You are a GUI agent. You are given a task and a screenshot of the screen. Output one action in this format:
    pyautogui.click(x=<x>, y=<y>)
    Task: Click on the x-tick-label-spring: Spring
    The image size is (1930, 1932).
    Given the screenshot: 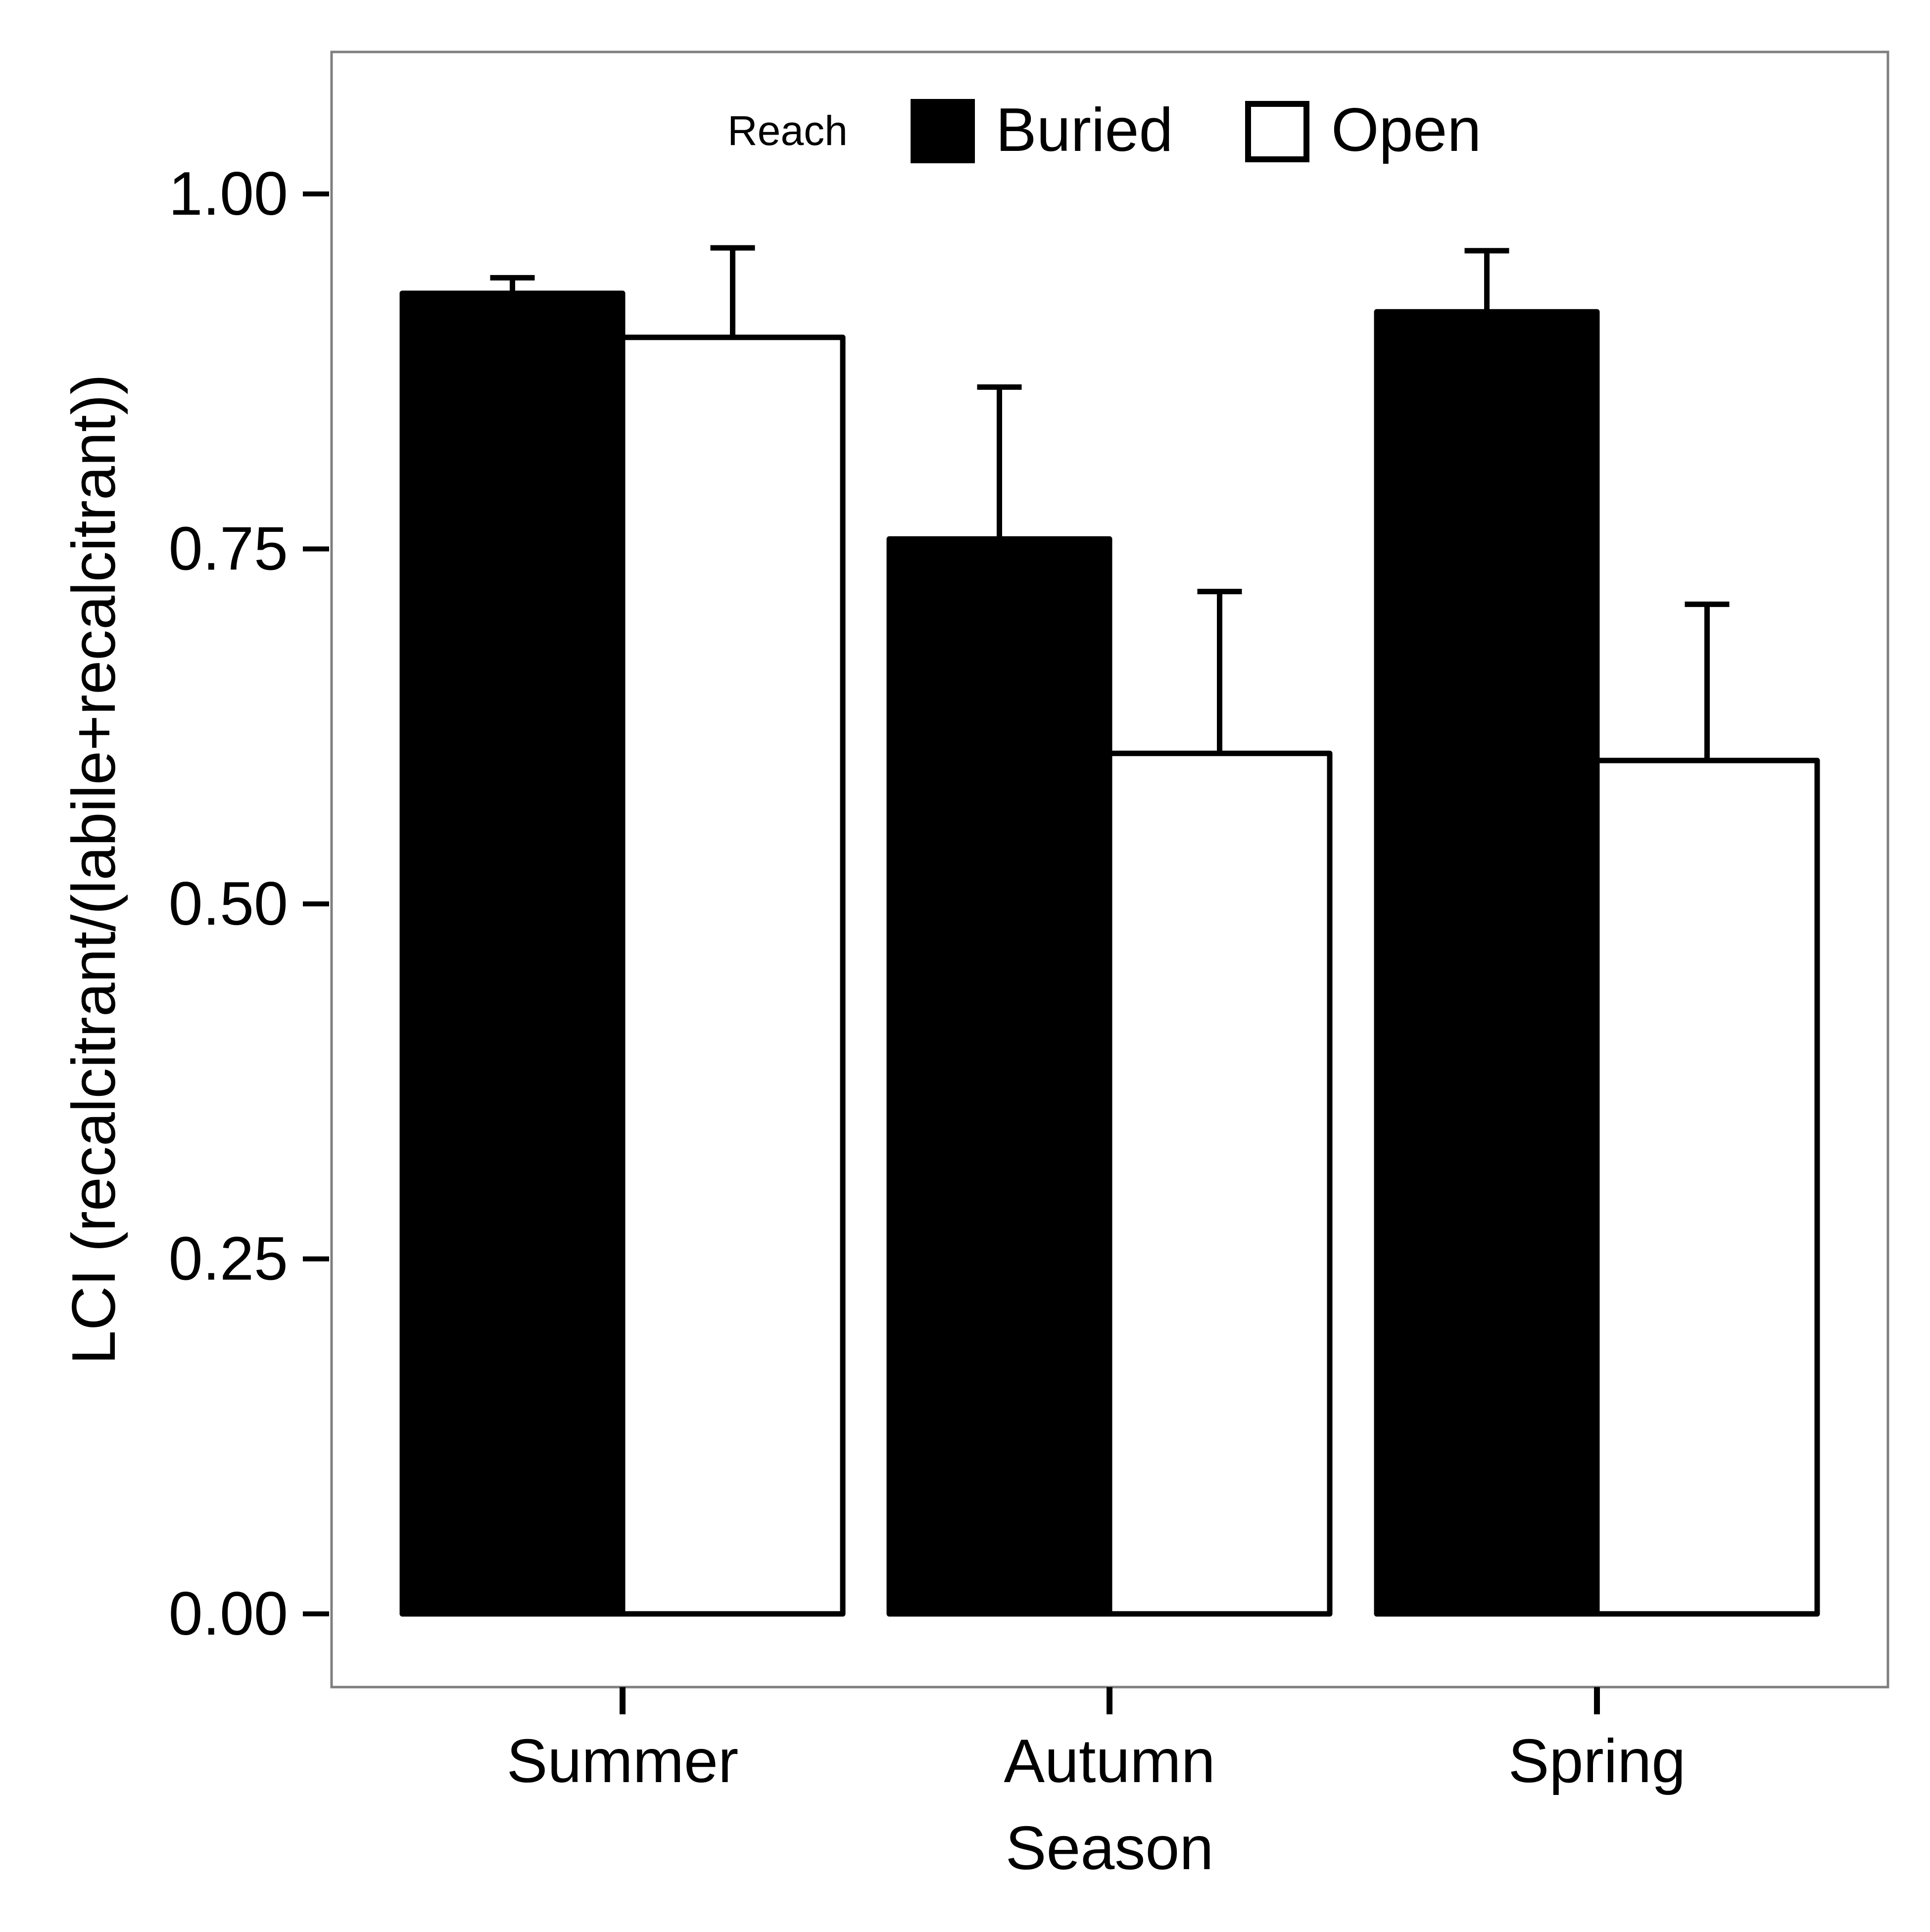 What is the action you would take?
    pyautogui.click(x=1597, y=1761)
    